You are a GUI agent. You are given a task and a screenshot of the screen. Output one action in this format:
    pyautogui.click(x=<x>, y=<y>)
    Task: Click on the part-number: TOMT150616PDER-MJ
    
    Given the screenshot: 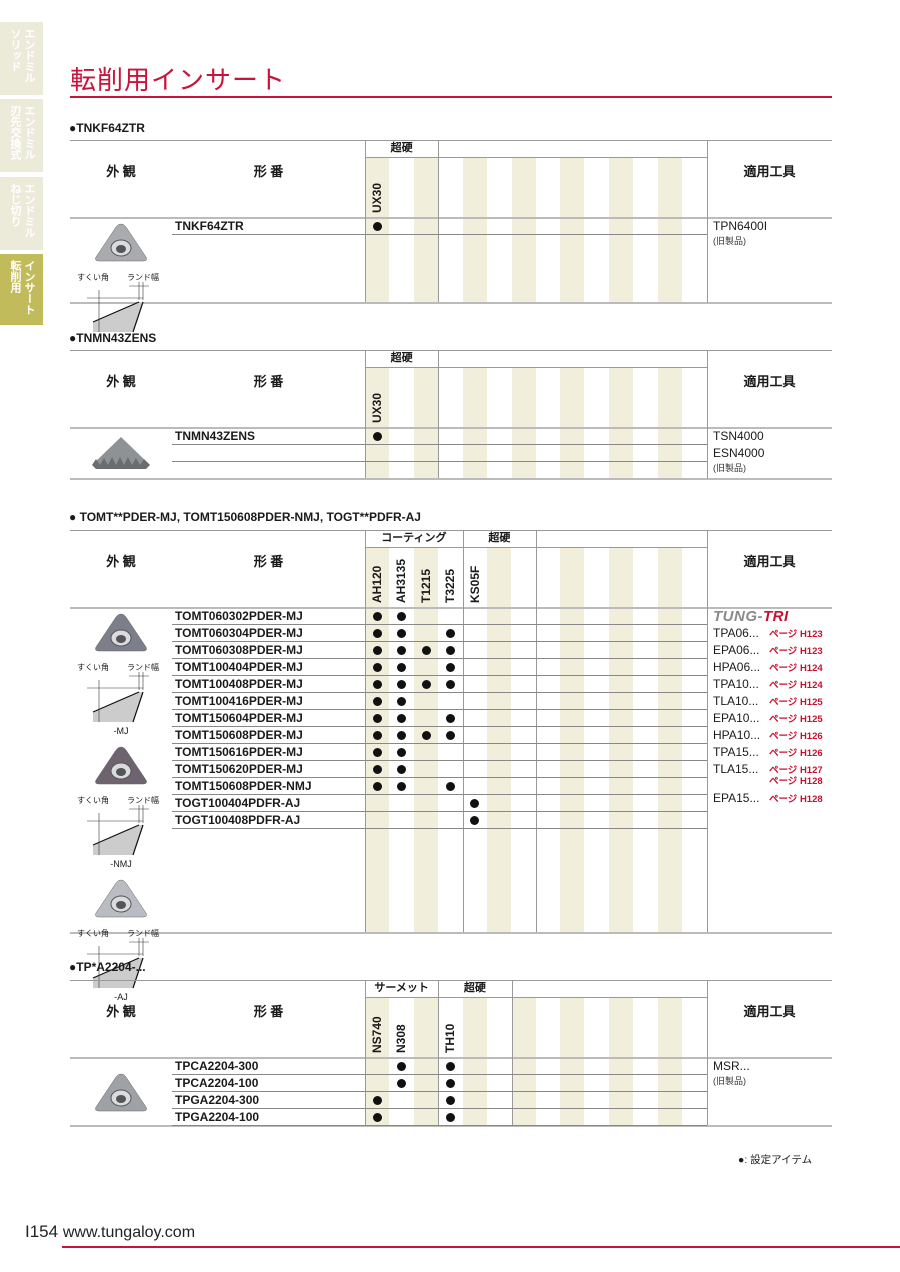 What is the action you would take?
    pyautogui.click(x=239, y=752)
    